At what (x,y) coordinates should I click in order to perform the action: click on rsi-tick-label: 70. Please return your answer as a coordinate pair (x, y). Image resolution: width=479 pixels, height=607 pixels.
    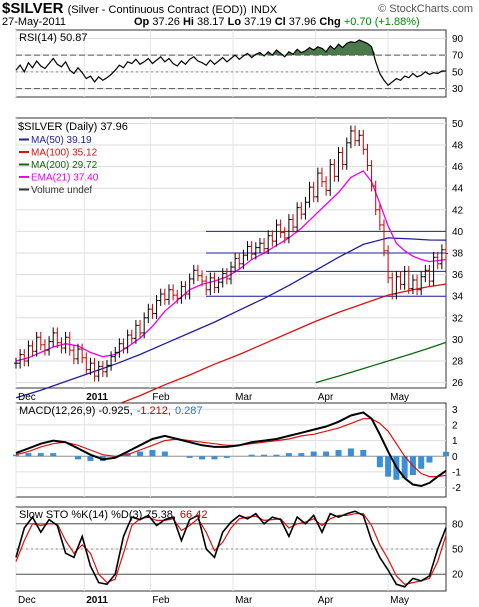
    Looking at the image, I should click on (458, 56).